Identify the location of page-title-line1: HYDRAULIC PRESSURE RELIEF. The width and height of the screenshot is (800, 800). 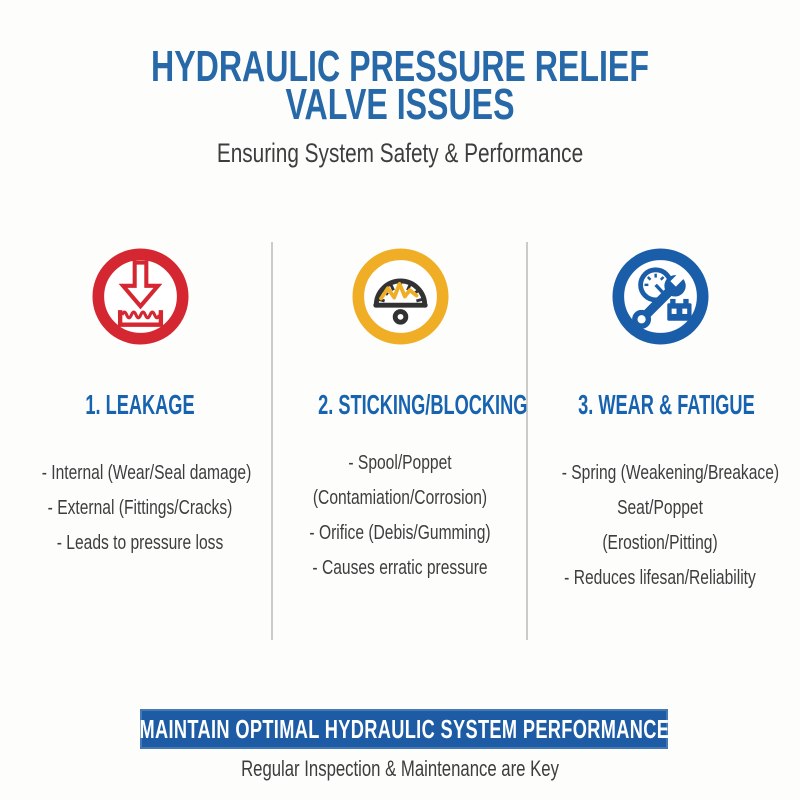
(400, 66).